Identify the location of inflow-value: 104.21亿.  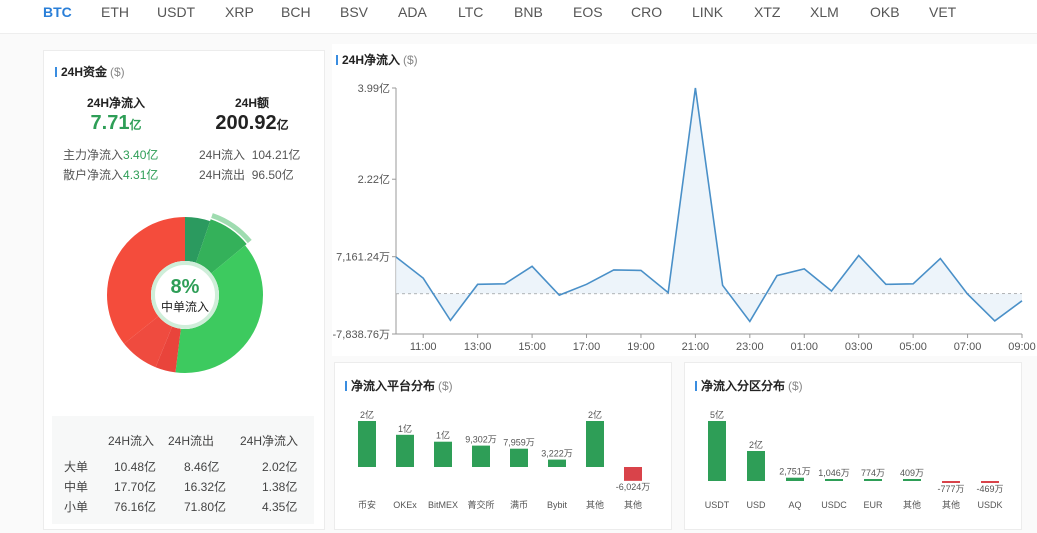
(276, 155).